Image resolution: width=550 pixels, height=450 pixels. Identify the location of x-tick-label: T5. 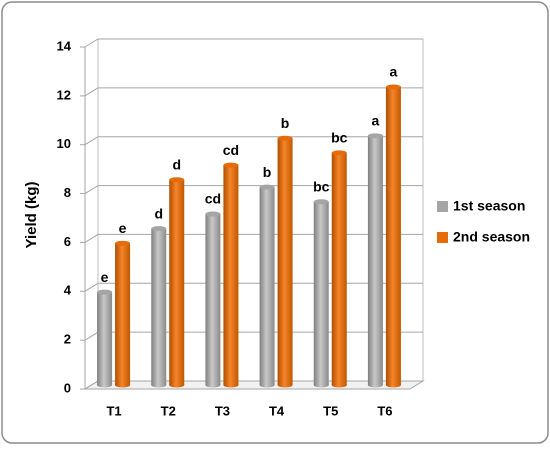
(330, 410).